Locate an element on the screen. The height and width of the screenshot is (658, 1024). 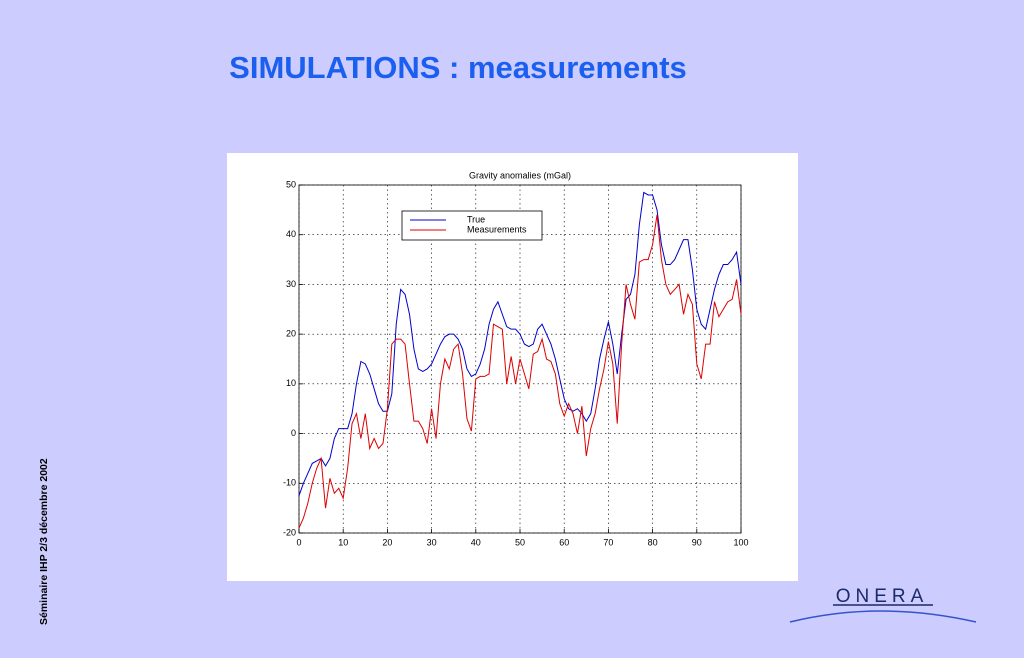
y-tick-label: 10 is located at coordinates (291, 383).